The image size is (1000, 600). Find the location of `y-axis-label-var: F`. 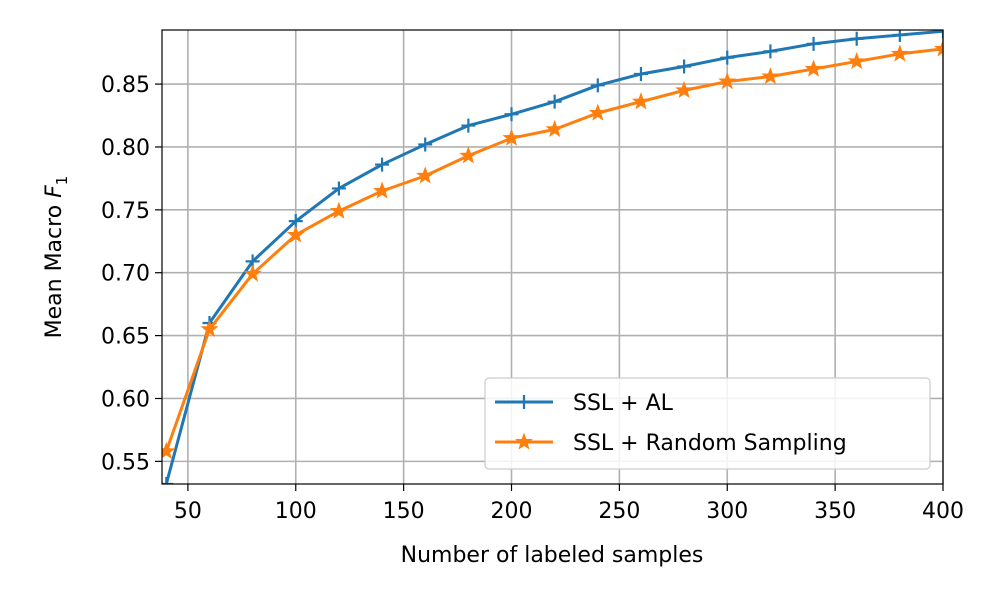

y-axis-label-var: F is located at coordinates (54, 191).